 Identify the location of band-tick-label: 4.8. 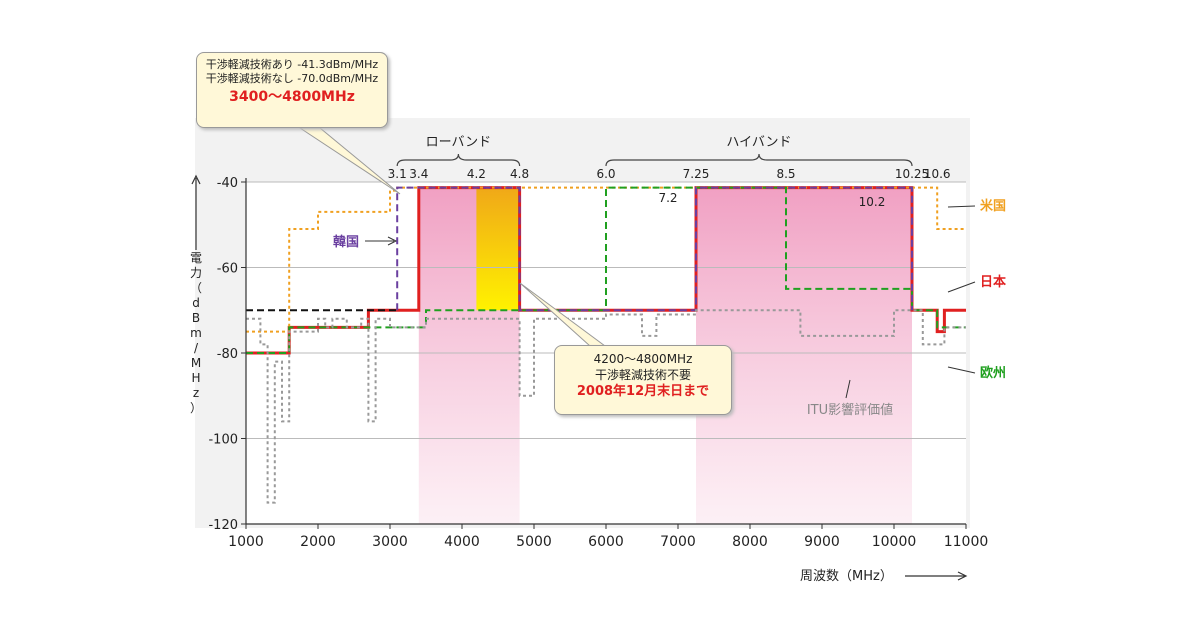
(519, 174).